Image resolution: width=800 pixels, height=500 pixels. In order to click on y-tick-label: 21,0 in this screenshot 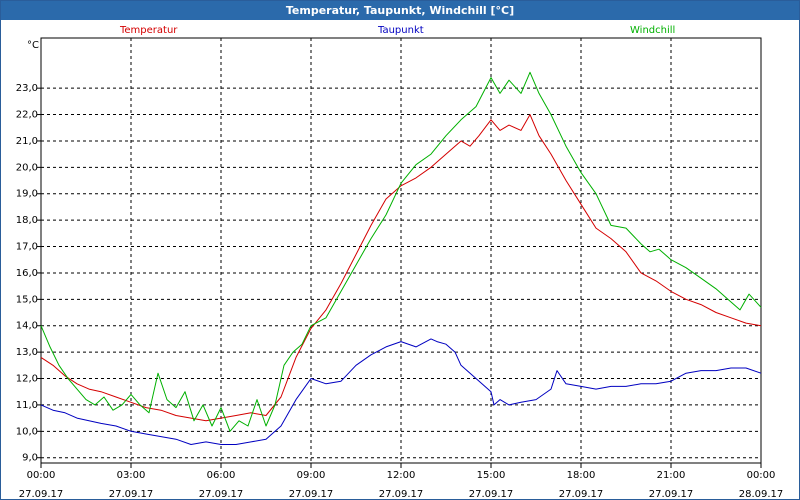, I will do `click(27, 141)`.